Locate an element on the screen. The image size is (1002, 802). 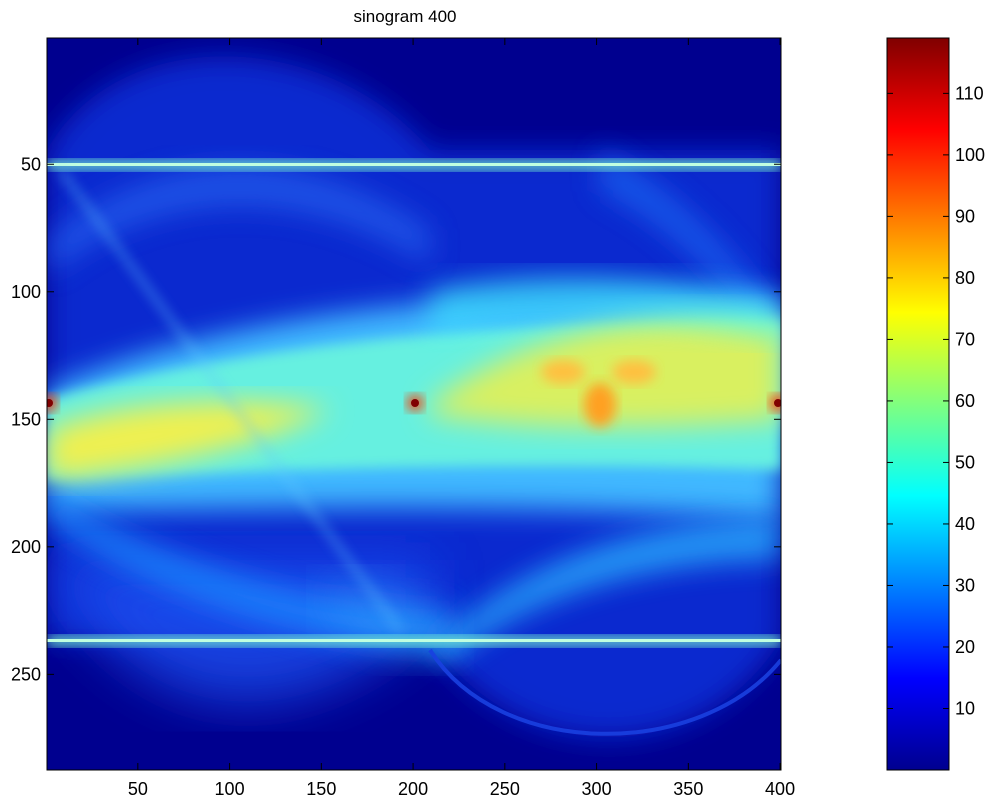
right-upper-band is located at coordinates (690, 255).